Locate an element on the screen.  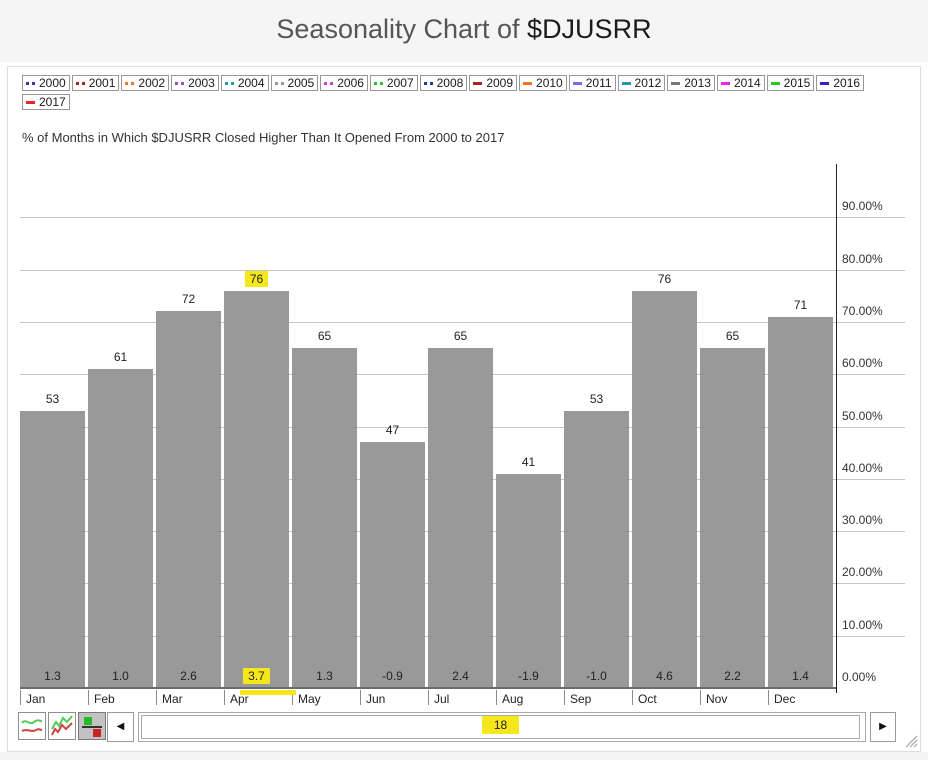
legend-year-2003: 2003 is located at coordinates (195, 83).